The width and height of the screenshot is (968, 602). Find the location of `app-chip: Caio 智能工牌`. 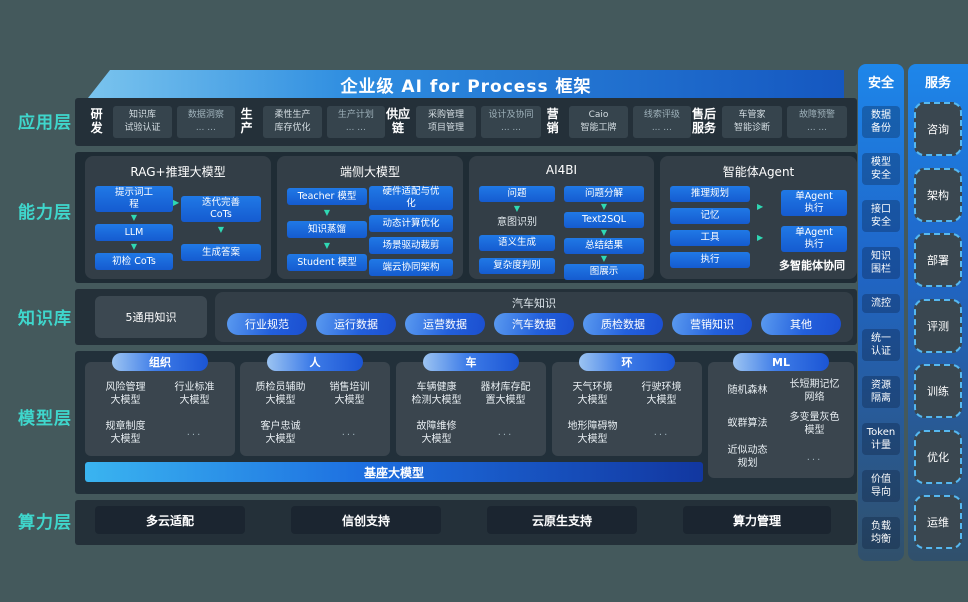

app-chip: Caio 智能工牌 is located at coordinates (598, 122).